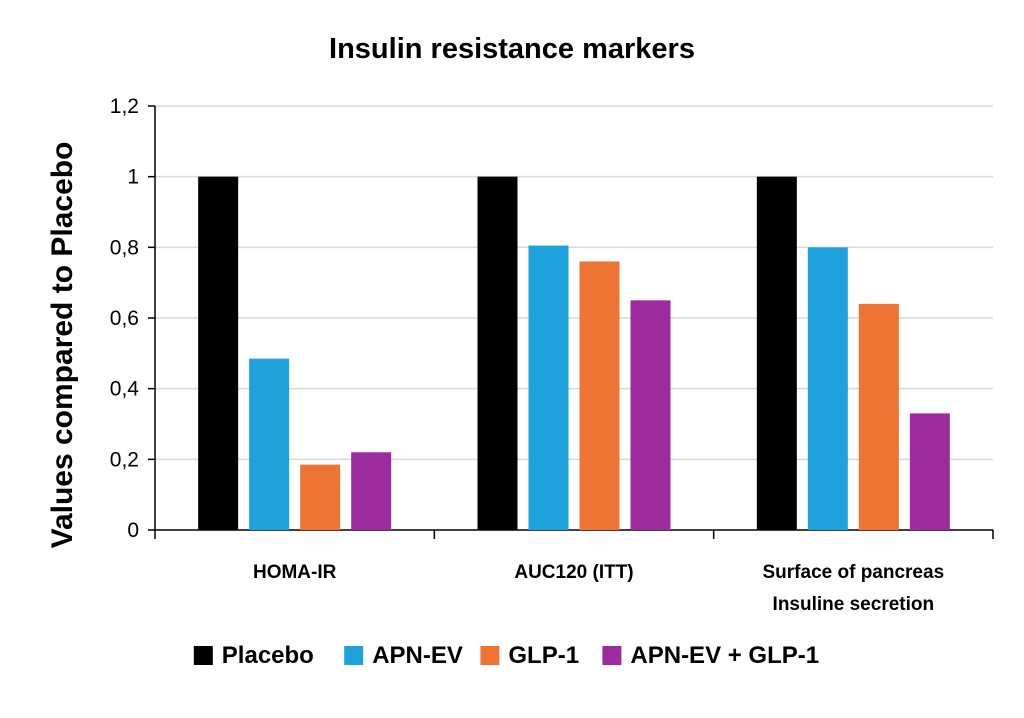 This screenshot has width=1024, height=718. I want to click on x-tick-label: HOMA-IR, so click(295, 572).